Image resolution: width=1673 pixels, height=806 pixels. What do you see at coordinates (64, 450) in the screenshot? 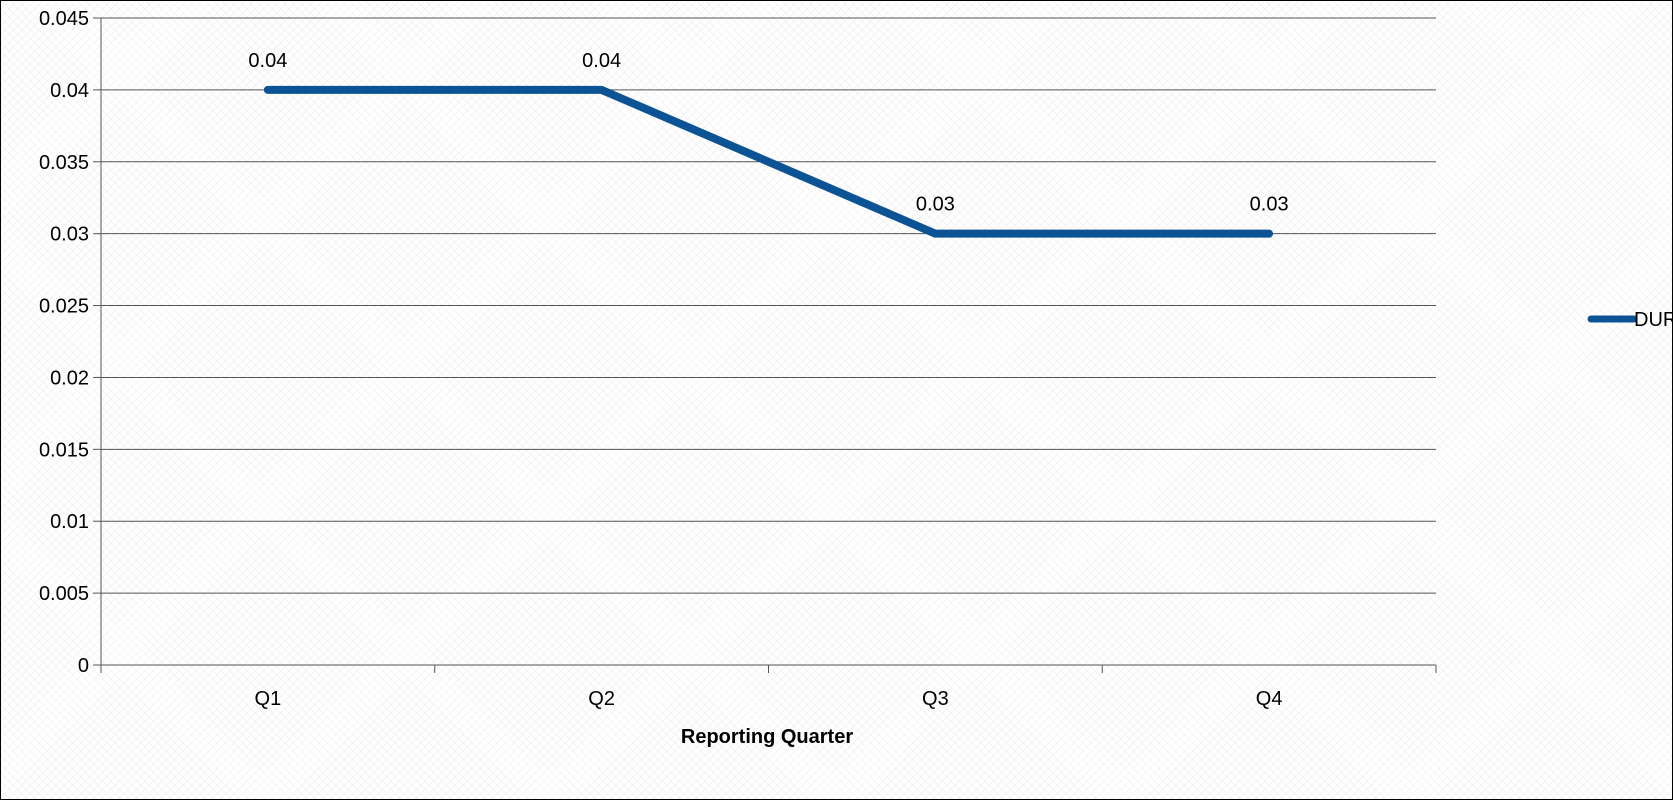
I see `y-tick-label-3: 0.015` at bounding box center [64, 450].